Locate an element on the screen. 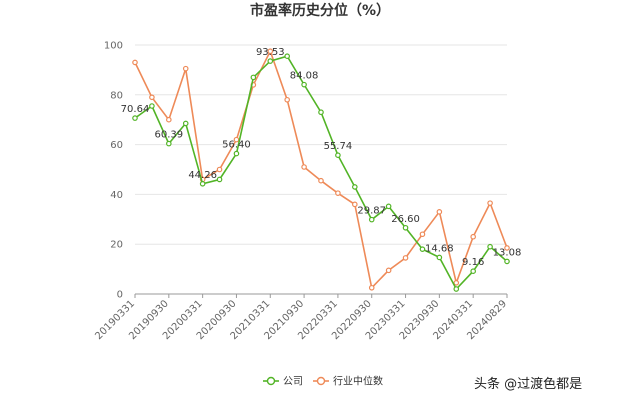  y-tick-label: 60 is located at coordinates (116, 145).